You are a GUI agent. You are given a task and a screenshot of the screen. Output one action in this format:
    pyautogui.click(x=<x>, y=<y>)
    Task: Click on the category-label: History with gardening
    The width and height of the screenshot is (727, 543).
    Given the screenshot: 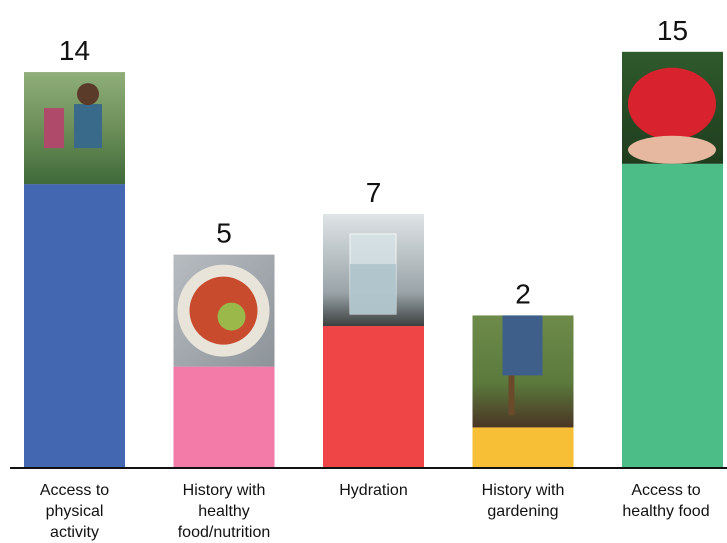 What is the action you would take?
    pyautogui.click(x=523, y=501)
    